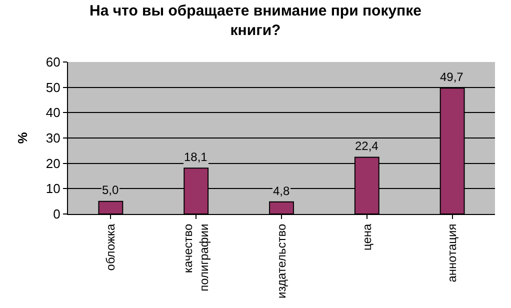  I want to click on x-tick-label: цена, so click(367, 237).